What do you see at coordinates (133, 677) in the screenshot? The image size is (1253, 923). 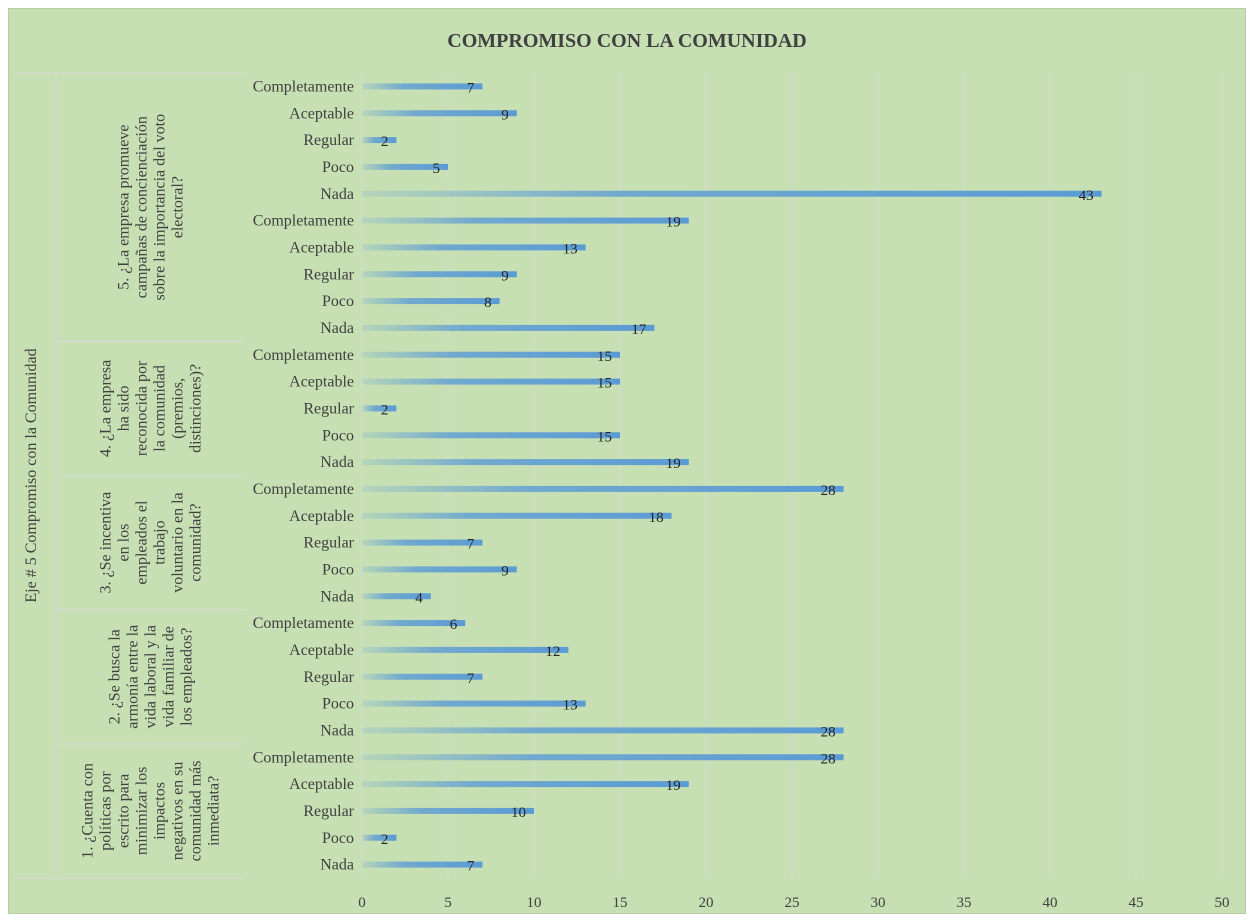 I see `question-label-line: armonía entre la` at bounding box center [133, 677].